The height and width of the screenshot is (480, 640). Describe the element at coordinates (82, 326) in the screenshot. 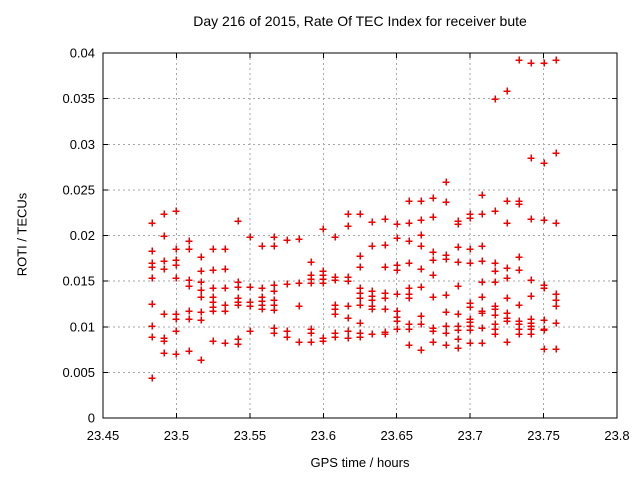

I see `y-tick-label: 0.01` at that location.